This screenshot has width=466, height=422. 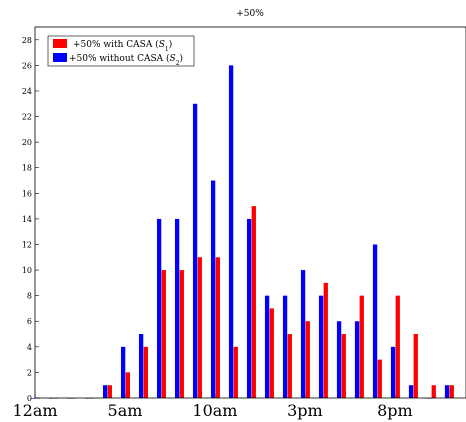 What do you see at coordinates (395, 410) in the screenshot?
I see `x-tick-label: 8pm` at bounding box center [395, 410].